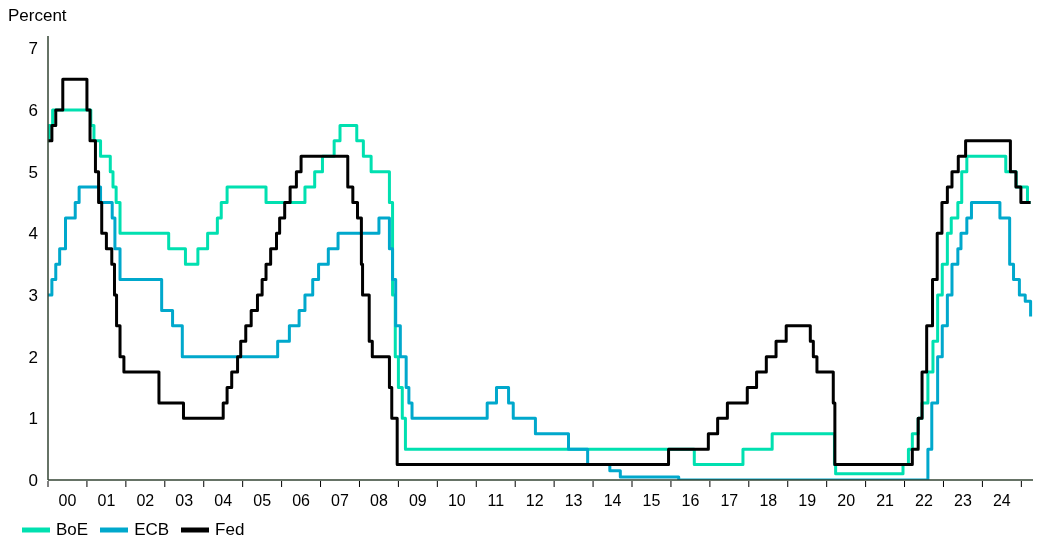 The image size is (1037, 547). I want to click on x-tick-label: 01, so click(106, 500).